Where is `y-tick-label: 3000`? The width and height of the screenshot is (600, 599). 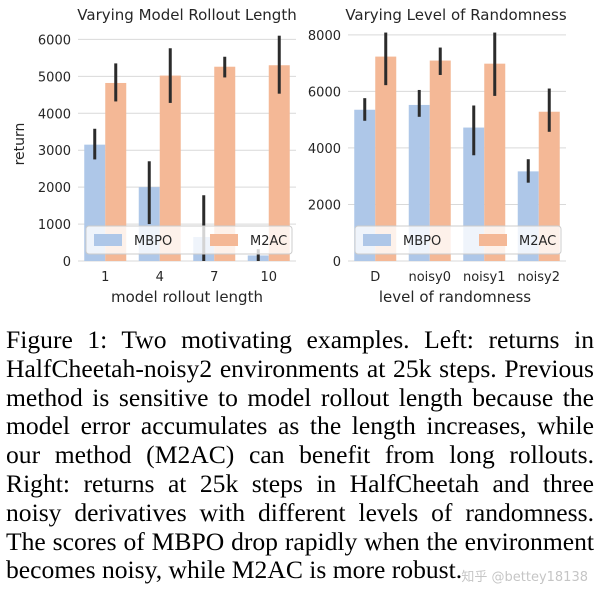 y-tick-label: 3000 is located at coordinates (54, 151).